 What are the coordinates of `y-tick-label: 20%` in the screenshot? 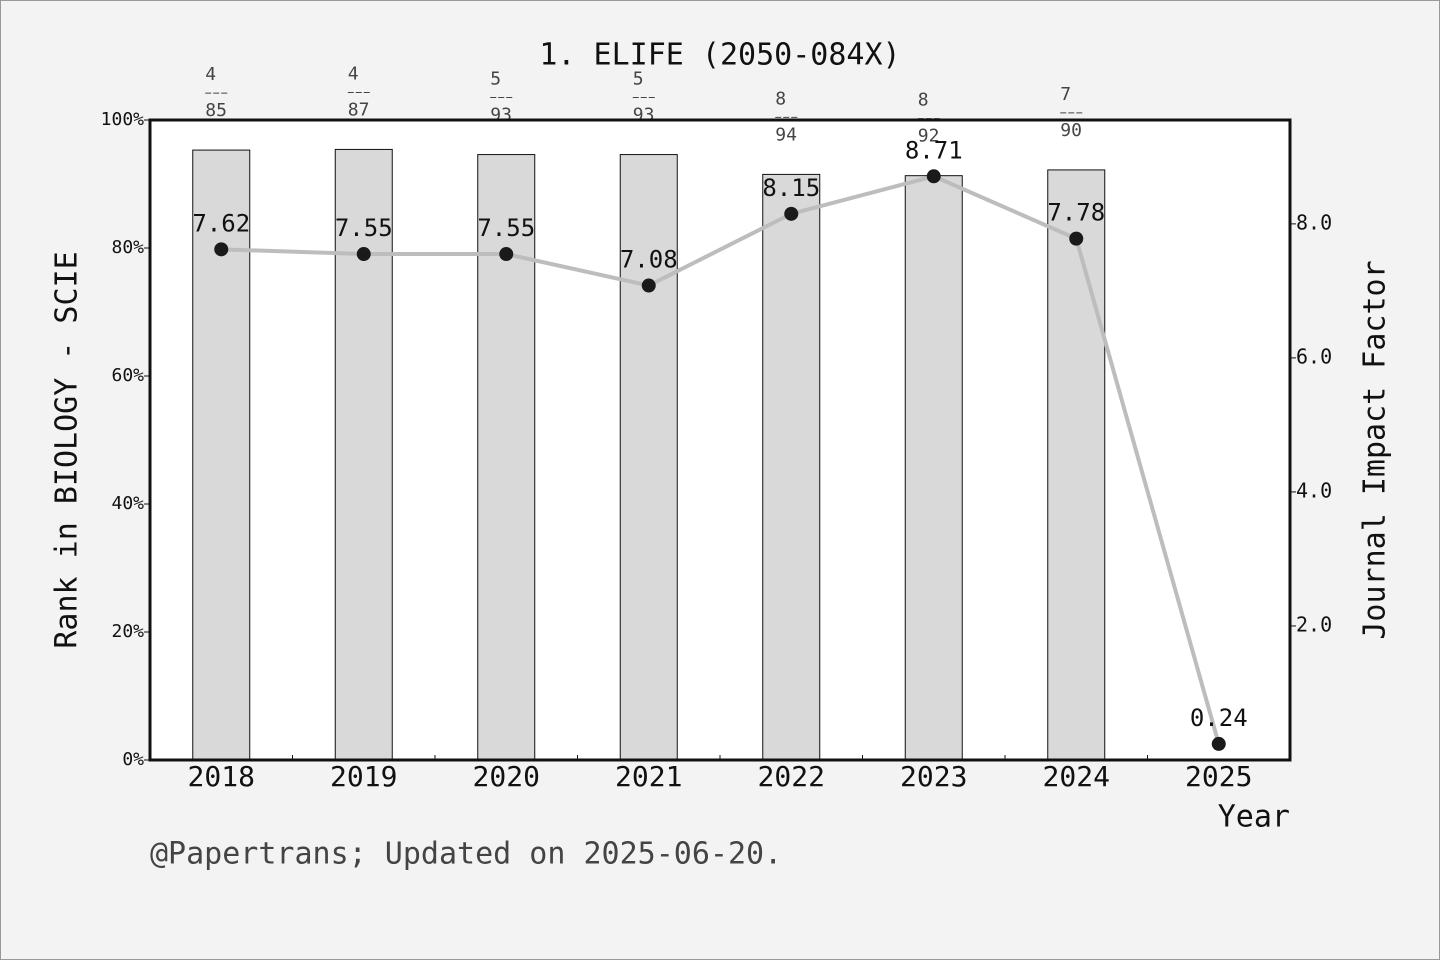 It's located at (127, 631).